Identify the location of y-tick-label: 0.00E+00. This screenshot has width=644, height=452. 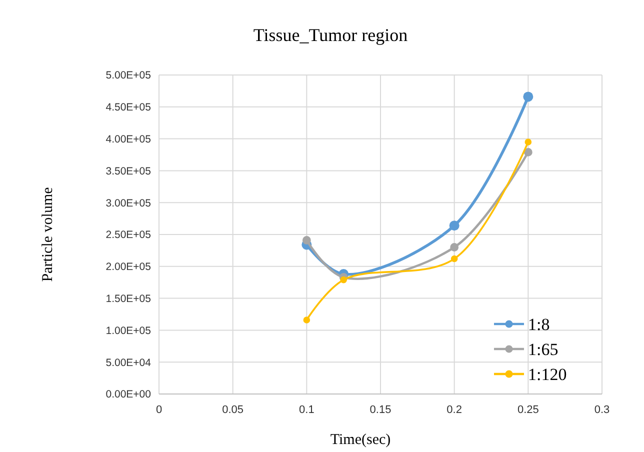
(129, 394).